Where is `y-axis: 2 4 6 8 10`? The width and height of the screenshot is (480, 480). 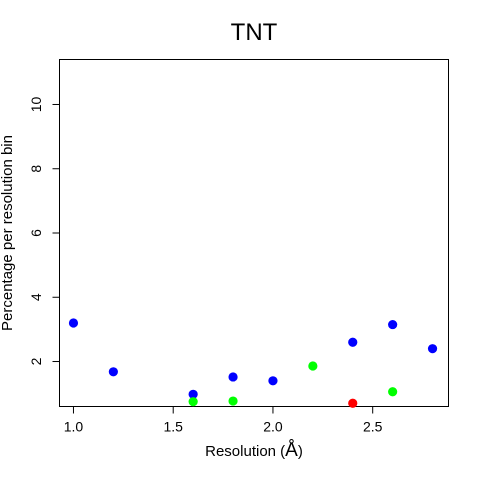
y-axis: 2 4 6 8 10 is located at coordinates (44, 230).